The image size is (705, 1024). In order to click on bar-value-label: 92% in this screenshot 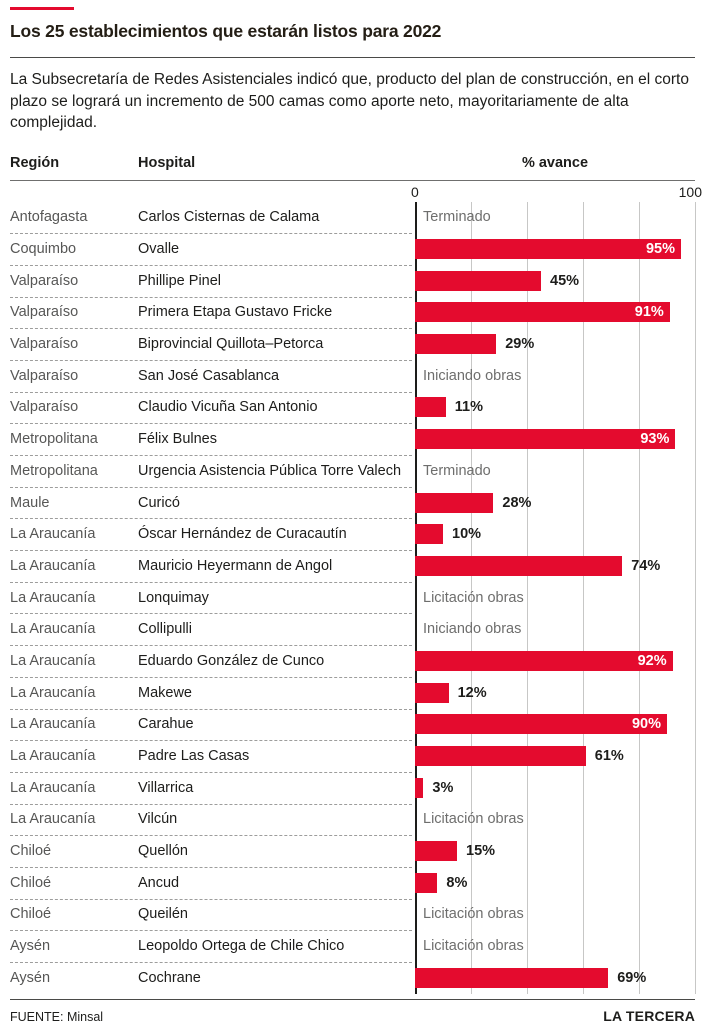, I will do `click(652, 660)`.